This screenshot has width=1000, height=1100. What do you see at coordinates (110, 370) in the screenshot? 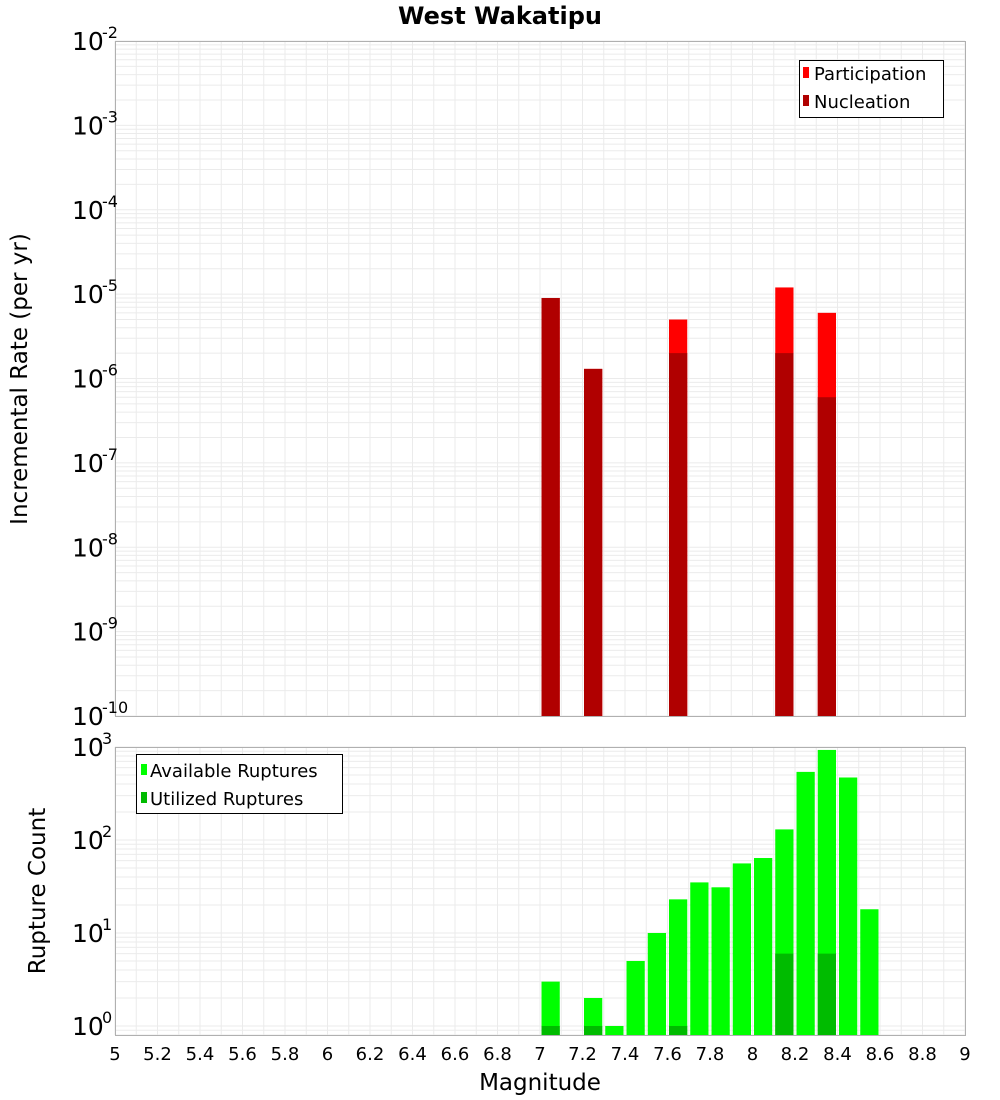
I see `rate-y-tick-exponent: -6` at bounding box center [110, 370].